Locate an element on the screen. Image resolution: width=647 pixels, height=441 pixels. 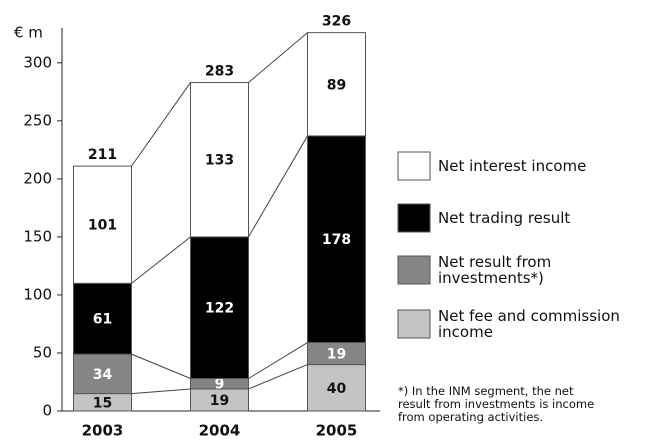
data-label: 40 is located at coordinates (337, 389).